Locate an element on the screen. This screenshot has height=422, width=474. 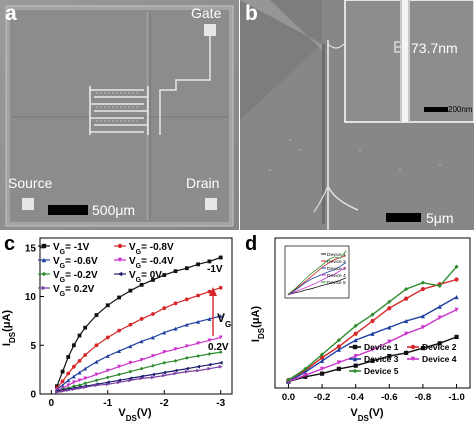
chart-d-inset-legend-label: Device 4 is located at coordinates (336, 276).